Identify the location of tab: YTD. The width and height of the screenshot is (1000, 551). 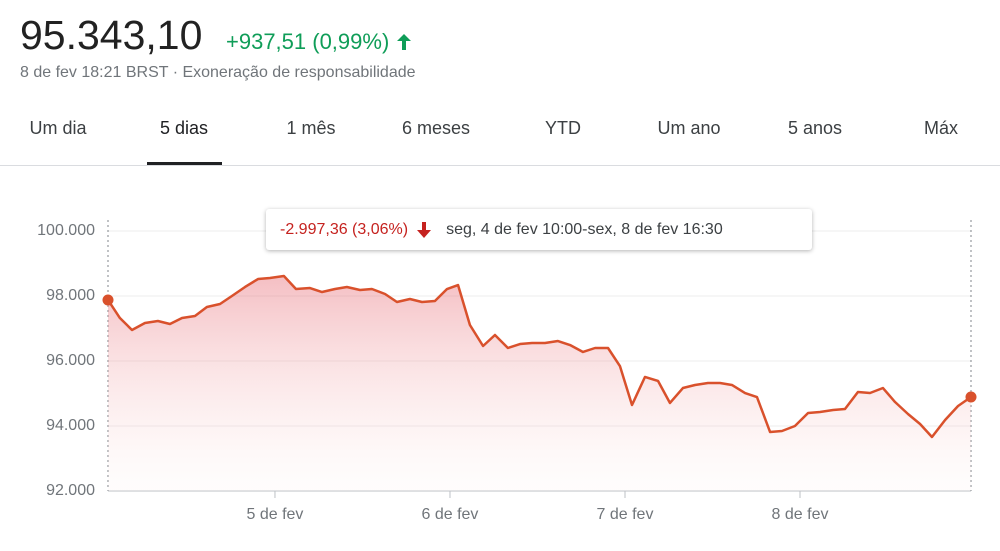
(563, 128).